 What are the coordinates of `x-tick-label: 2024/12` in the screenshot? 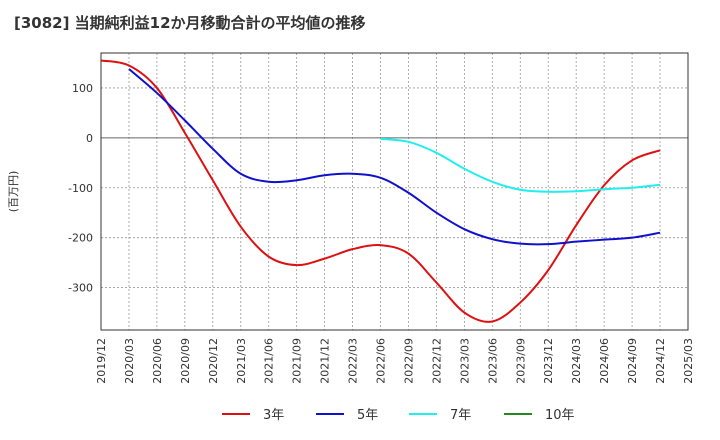 It's located at (660, 361).